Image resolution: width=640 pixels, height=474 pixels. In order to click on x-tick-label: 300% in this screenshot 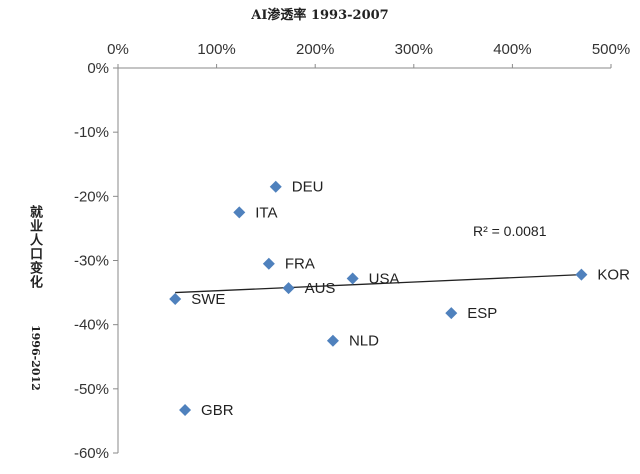, I will do `click(414, 49)`.